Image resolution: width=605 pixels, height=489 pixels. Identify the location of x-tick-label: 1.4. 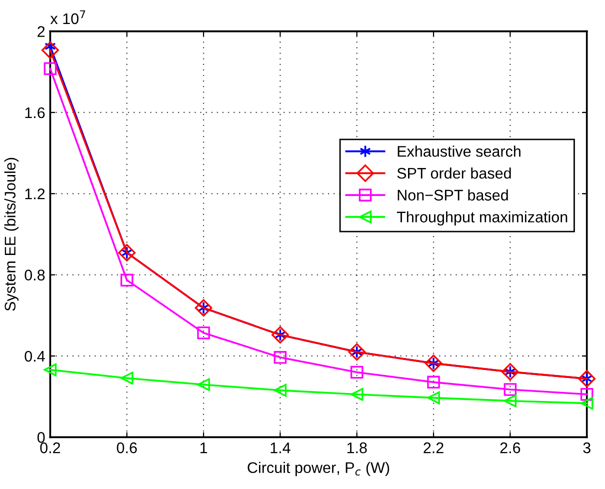
(280, 448).